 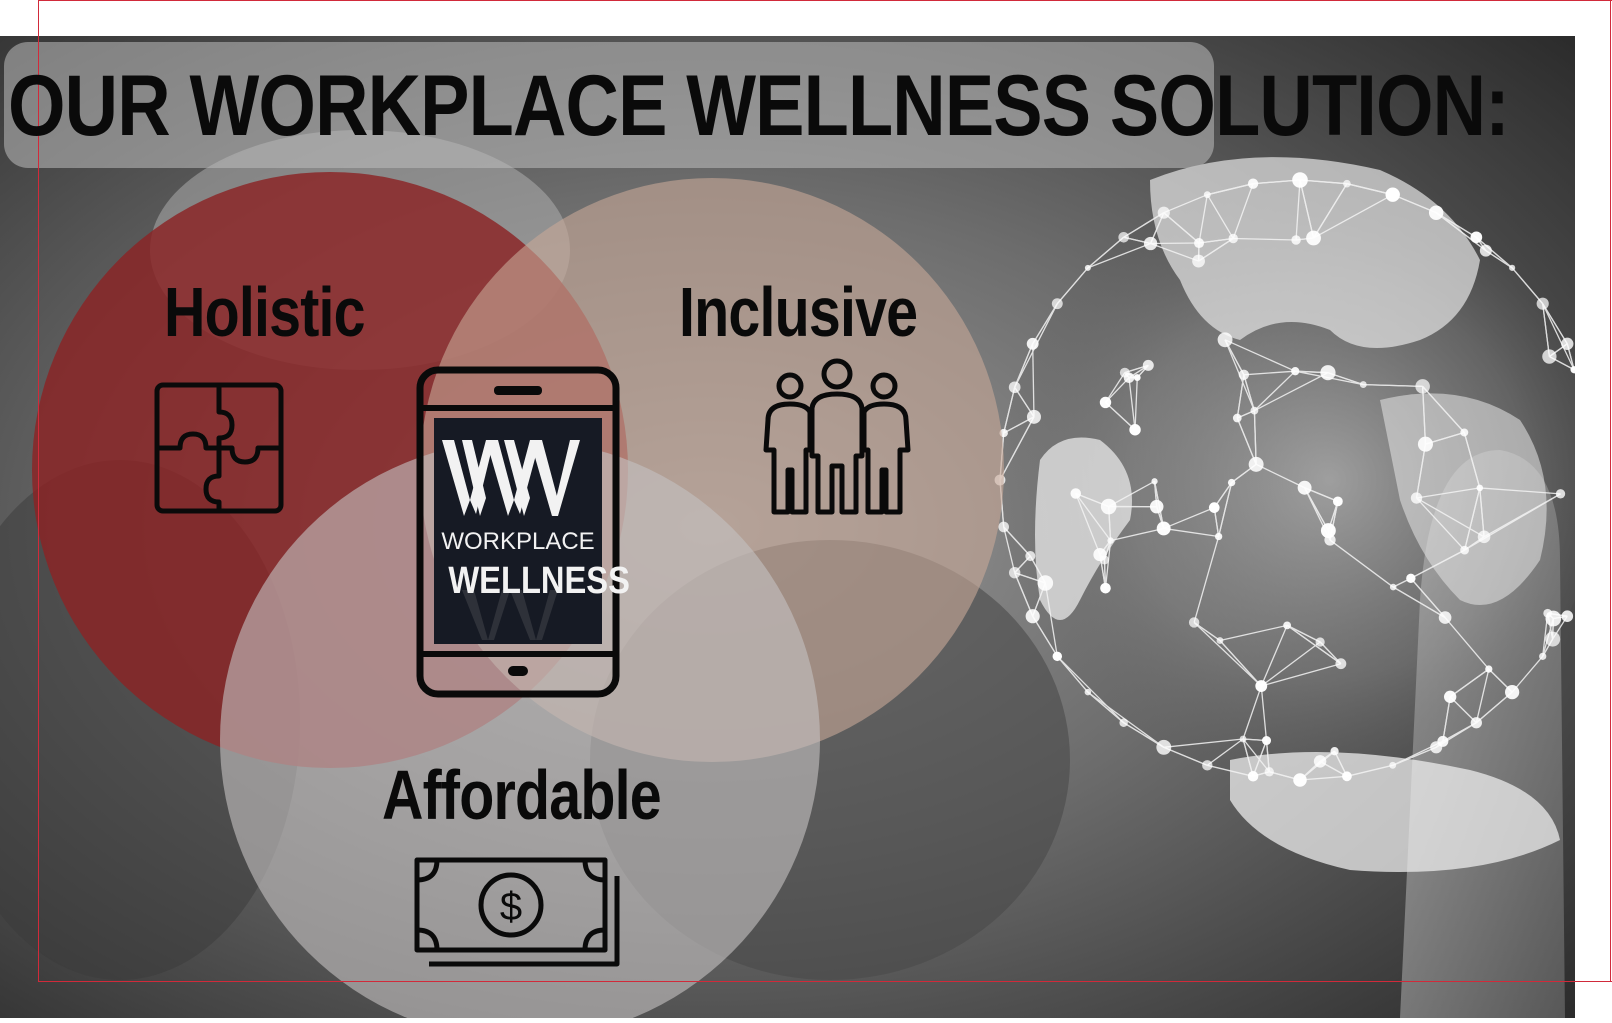 I want to click on frame-top-line, so click(x=825, y=0).